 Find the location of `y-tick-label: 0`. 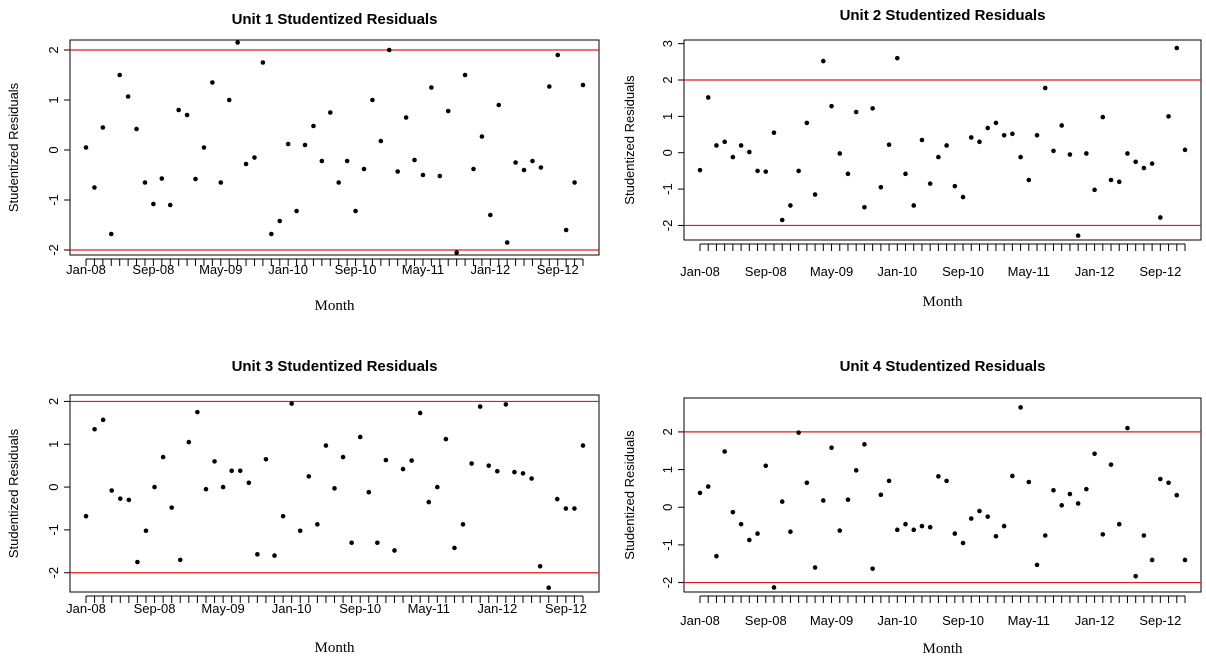

y-tick-label: 0 is located at coordinates (667, 152).